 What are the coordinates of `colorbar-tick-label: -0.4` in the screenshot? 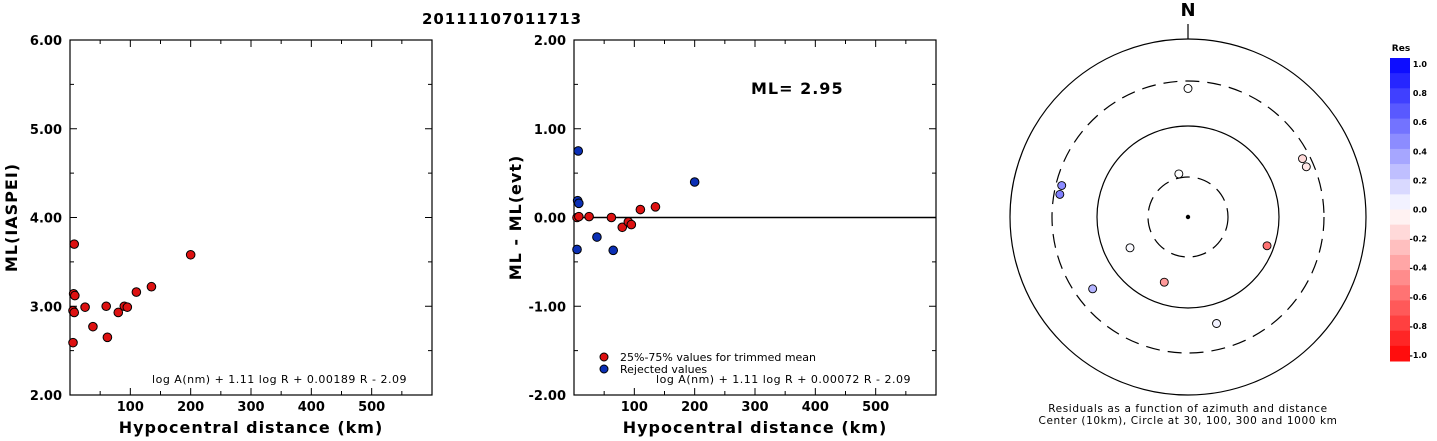 It's located at (1419, 268).